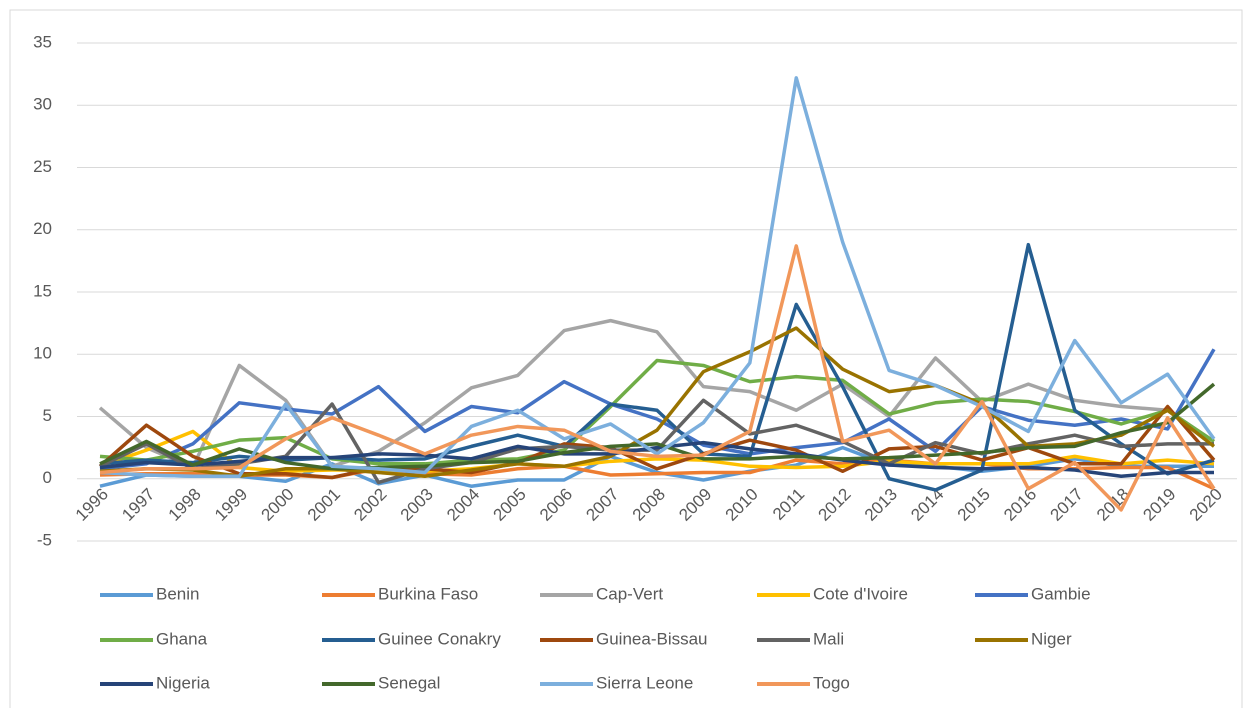 The image size is (1253, 713). What do you see at coordinates (42, 41) in the screenshot?
I see `y-tick-label: 35` at bounding box center [42, 41].